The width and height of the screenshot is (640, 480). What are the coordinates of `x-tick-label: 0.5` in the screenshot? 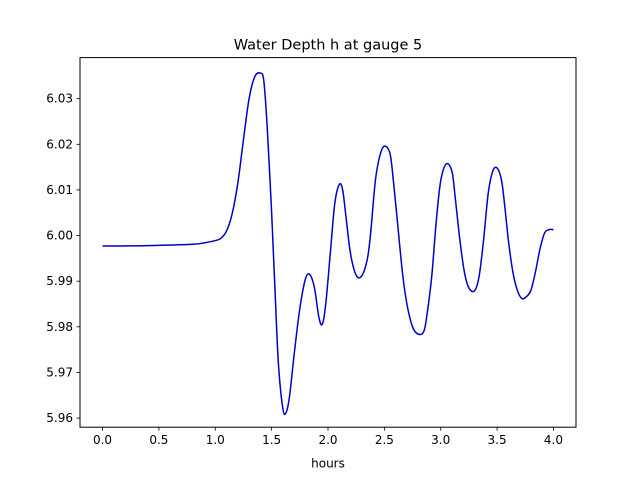 It's located at (158, 440).